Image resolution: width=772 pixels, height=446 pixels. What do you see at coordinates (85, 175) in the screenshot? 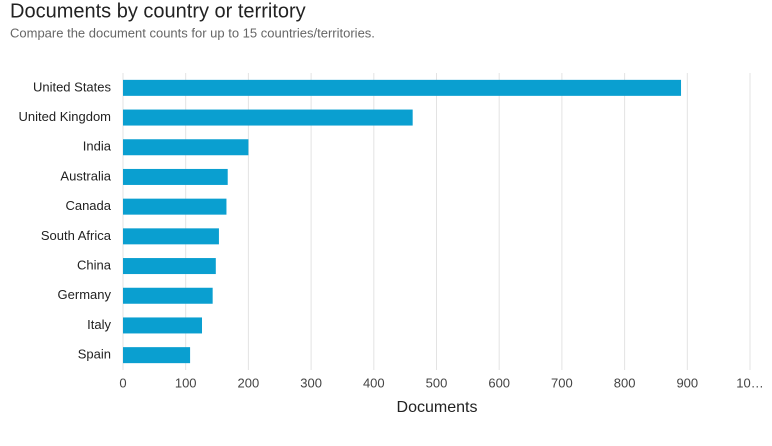
I see `y-tick-label: Australia` at bounding box center [85, 175].